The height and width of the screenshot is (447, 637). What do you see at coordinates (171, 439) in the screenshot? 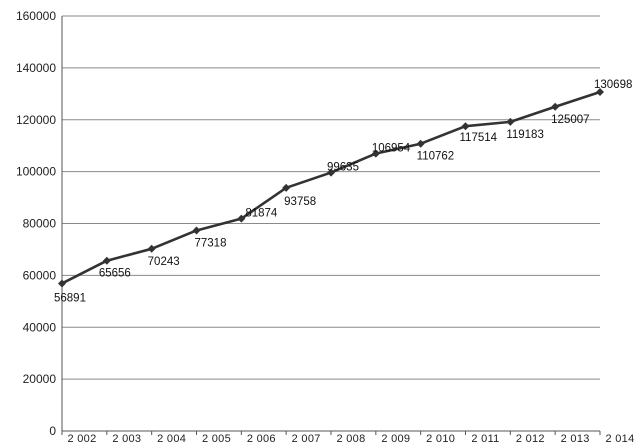
I see `x-tick-label-2004: 2 004` at bounding box center [171, 439].